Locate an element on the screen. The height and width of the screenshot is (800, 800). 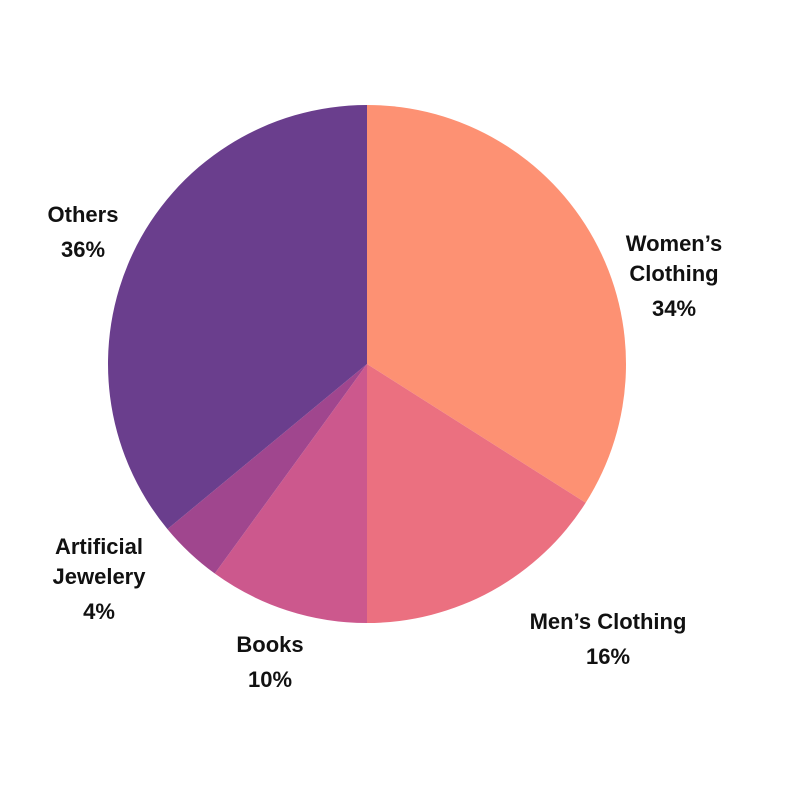
slice-category-label: Jewelery is located at coordinates (100, 576).